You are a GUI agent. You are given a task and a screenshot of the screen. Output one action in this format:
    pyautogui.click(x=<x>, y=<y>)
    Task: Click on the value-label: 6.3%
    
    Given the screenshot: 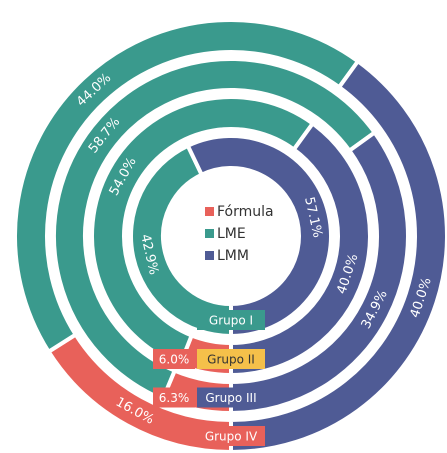 What is the action you would take?
    pyautogui.click(x=174, y=398)
    